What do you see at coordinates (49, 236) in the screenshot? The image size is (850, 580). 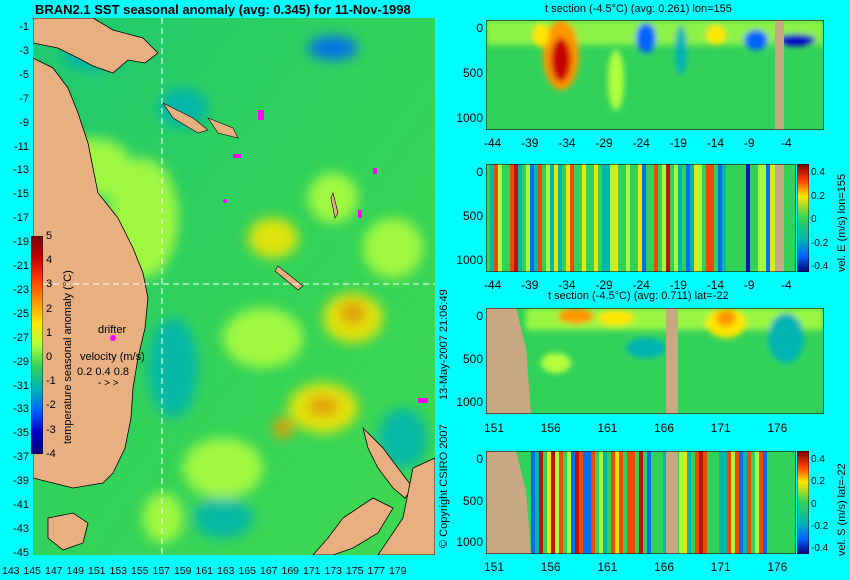 I see `colorbar-tick: 5` at bounding box center [49, 236].